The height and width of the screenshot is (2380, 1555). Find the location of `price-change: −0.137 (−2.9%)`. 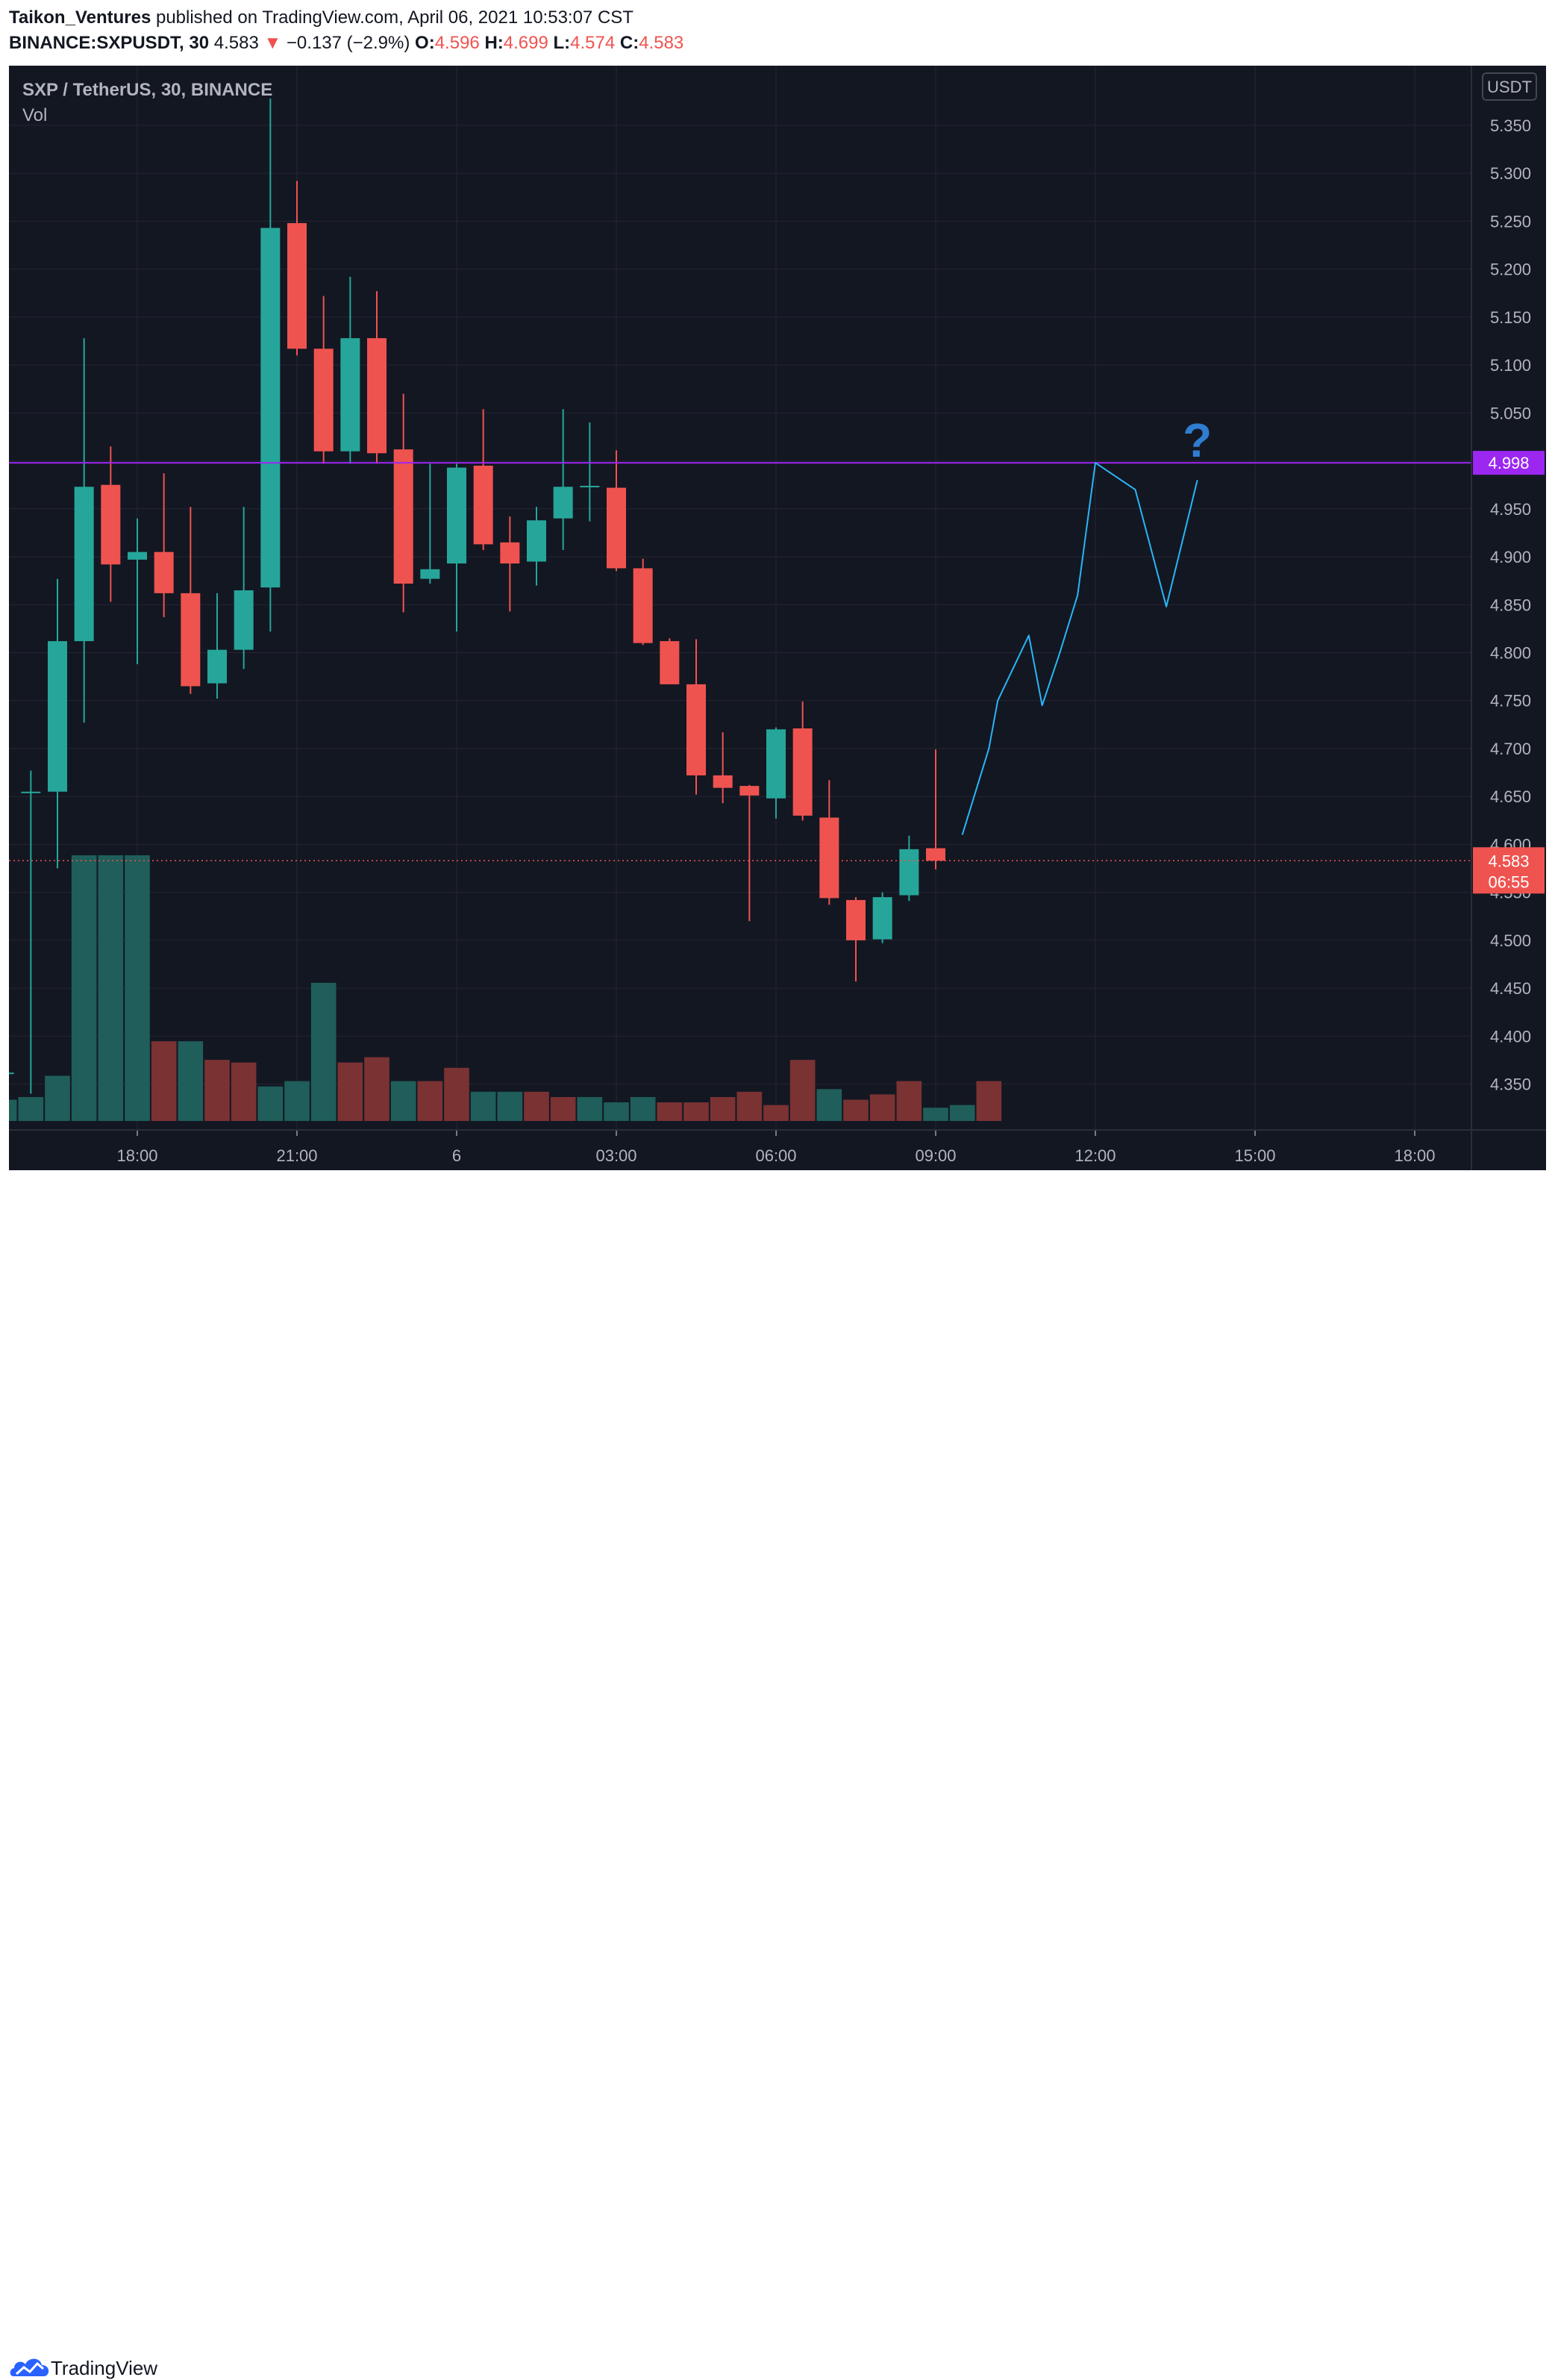

price-change: −0.137 (−2.9%) is located at coordinates (348, 43).